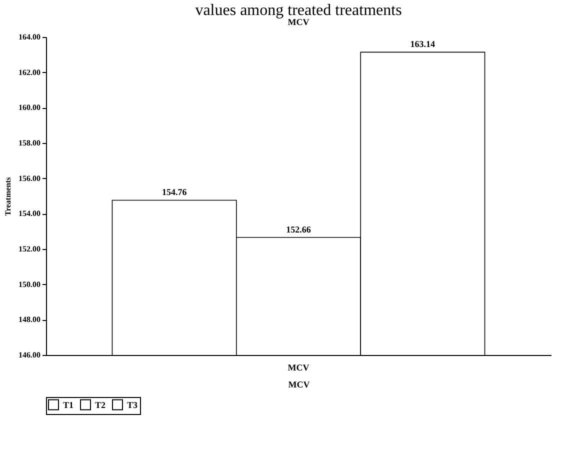  Describe the element at coordinates (29, 143) in the screenshot. I see `y-tick-label: 158.00` at that location.